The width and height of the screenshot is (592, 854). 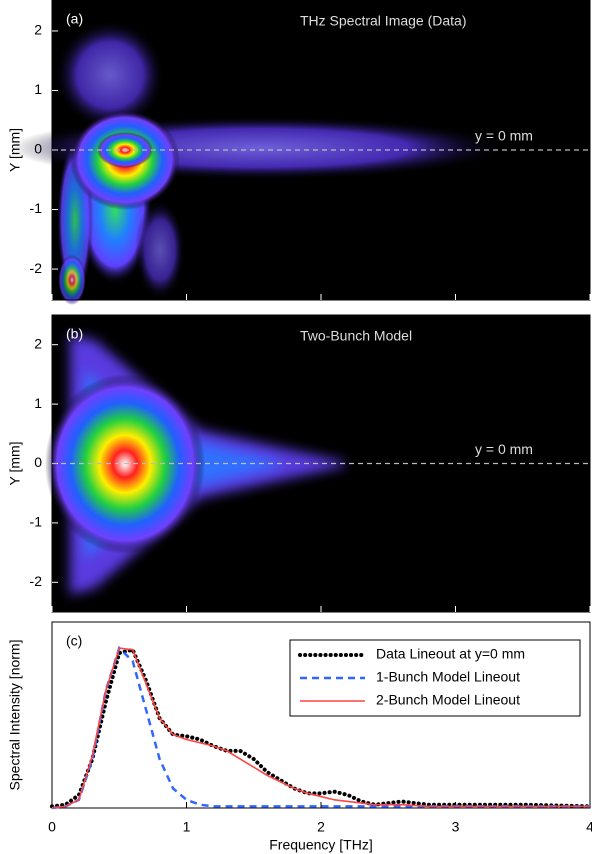 I want to click on x-tick-label: 0, so click(x=52, y=827).